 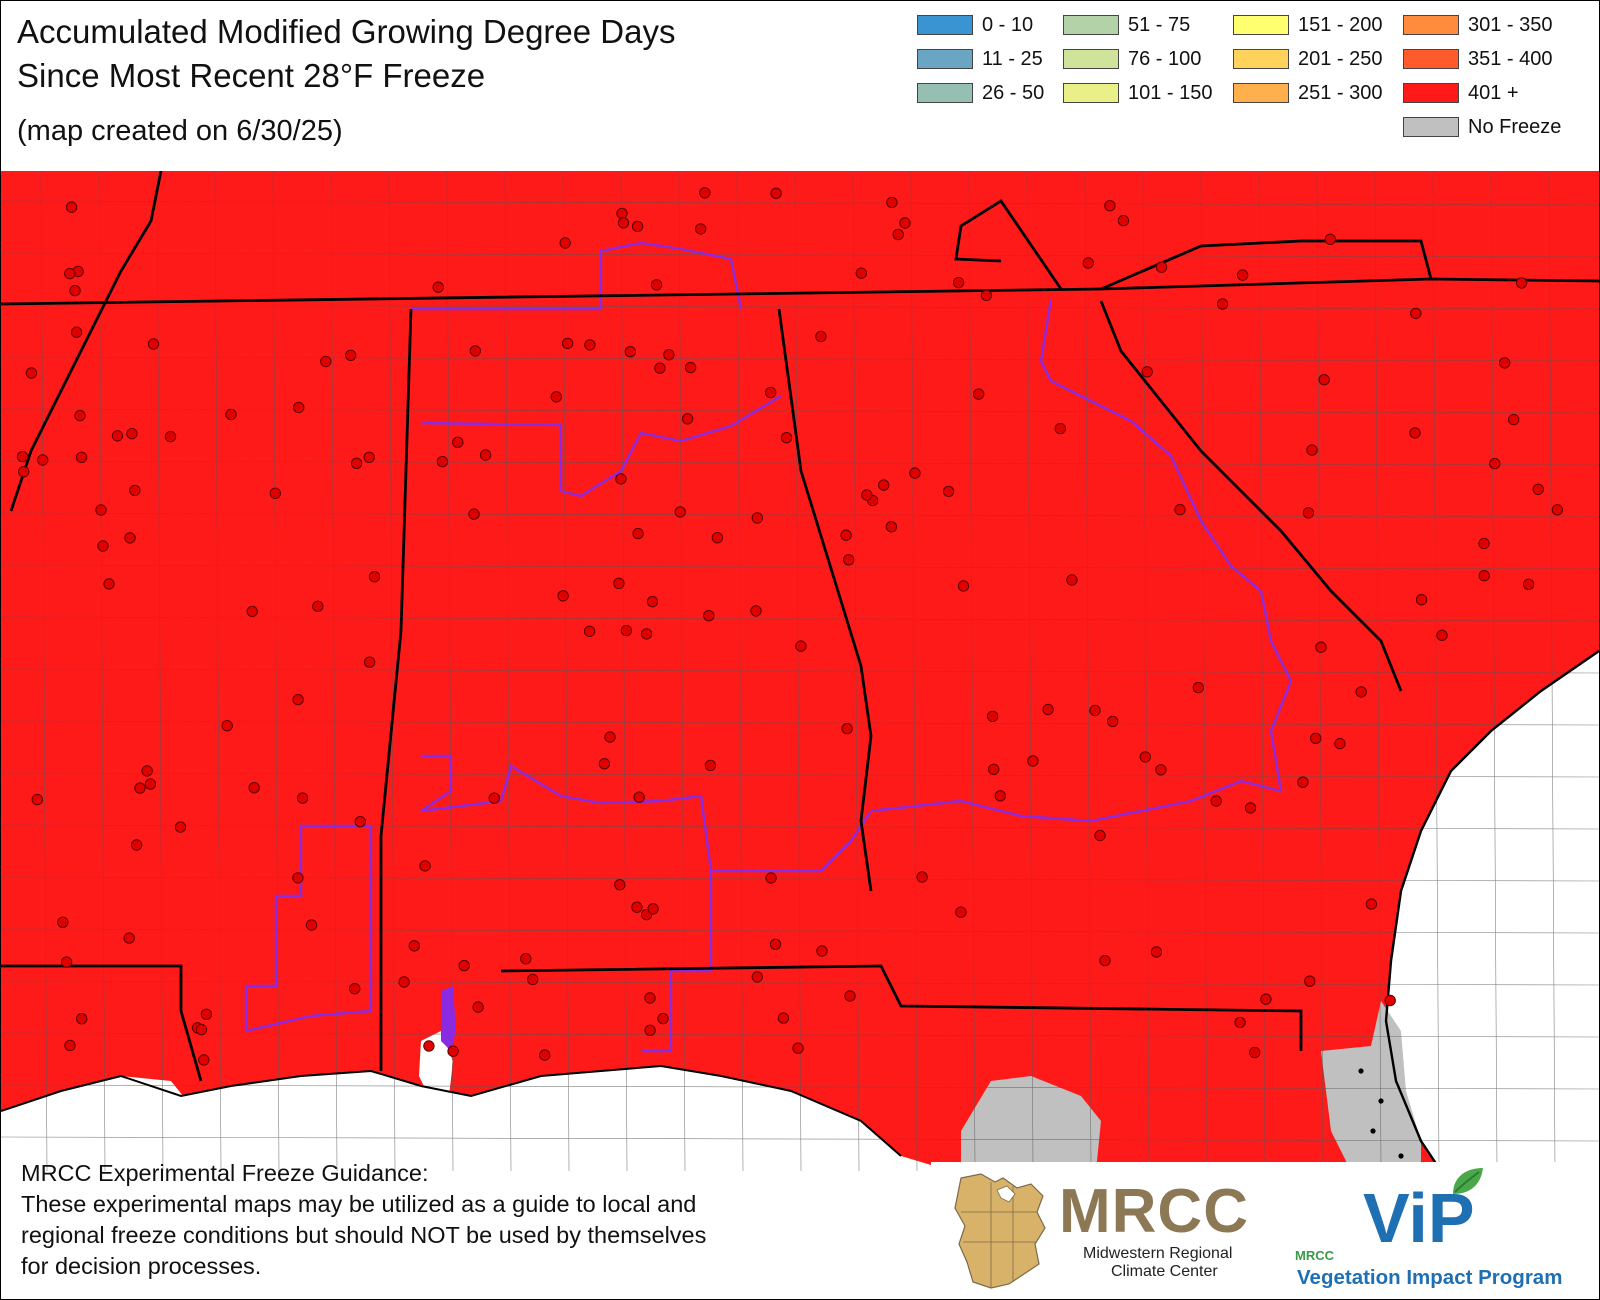 What do you see at coordinates (1510, 58) in the screenshot?
I see `legend-label: 351 - 400` at bounding box center [1510, 58].